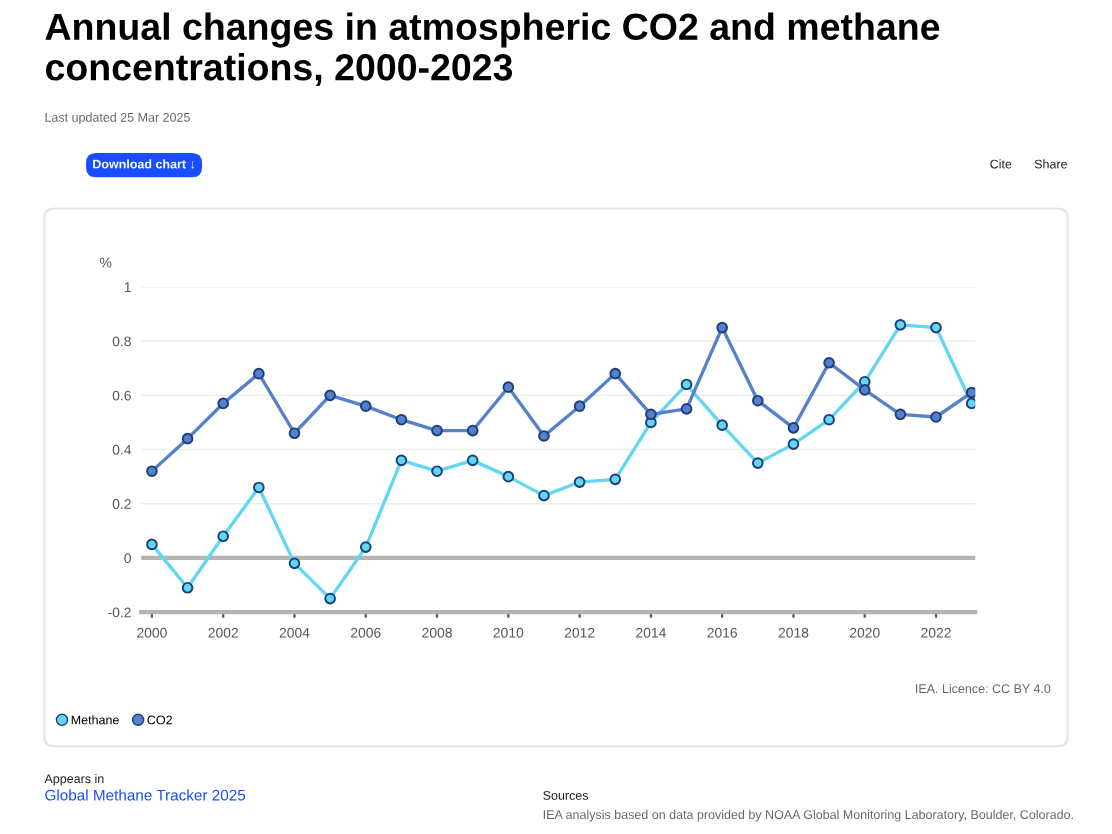 This screenshot has width=1112, height=834. I want to click on chart-title: Annual changes in atmospheric CO2 and methane concentrations, 2000-2023, so click(492, 49).